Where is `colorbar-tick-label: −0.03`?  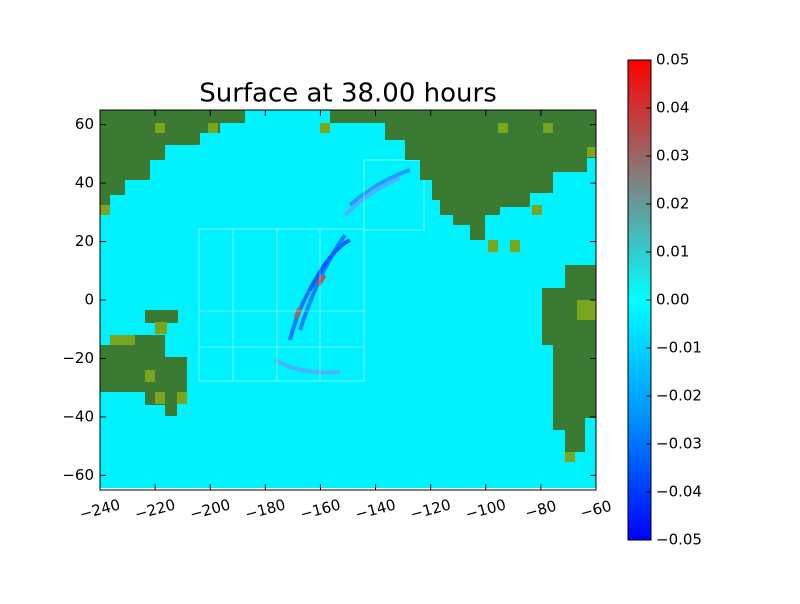 colorbar-tick-label: −0.03 is located at coordinates (679, 444).